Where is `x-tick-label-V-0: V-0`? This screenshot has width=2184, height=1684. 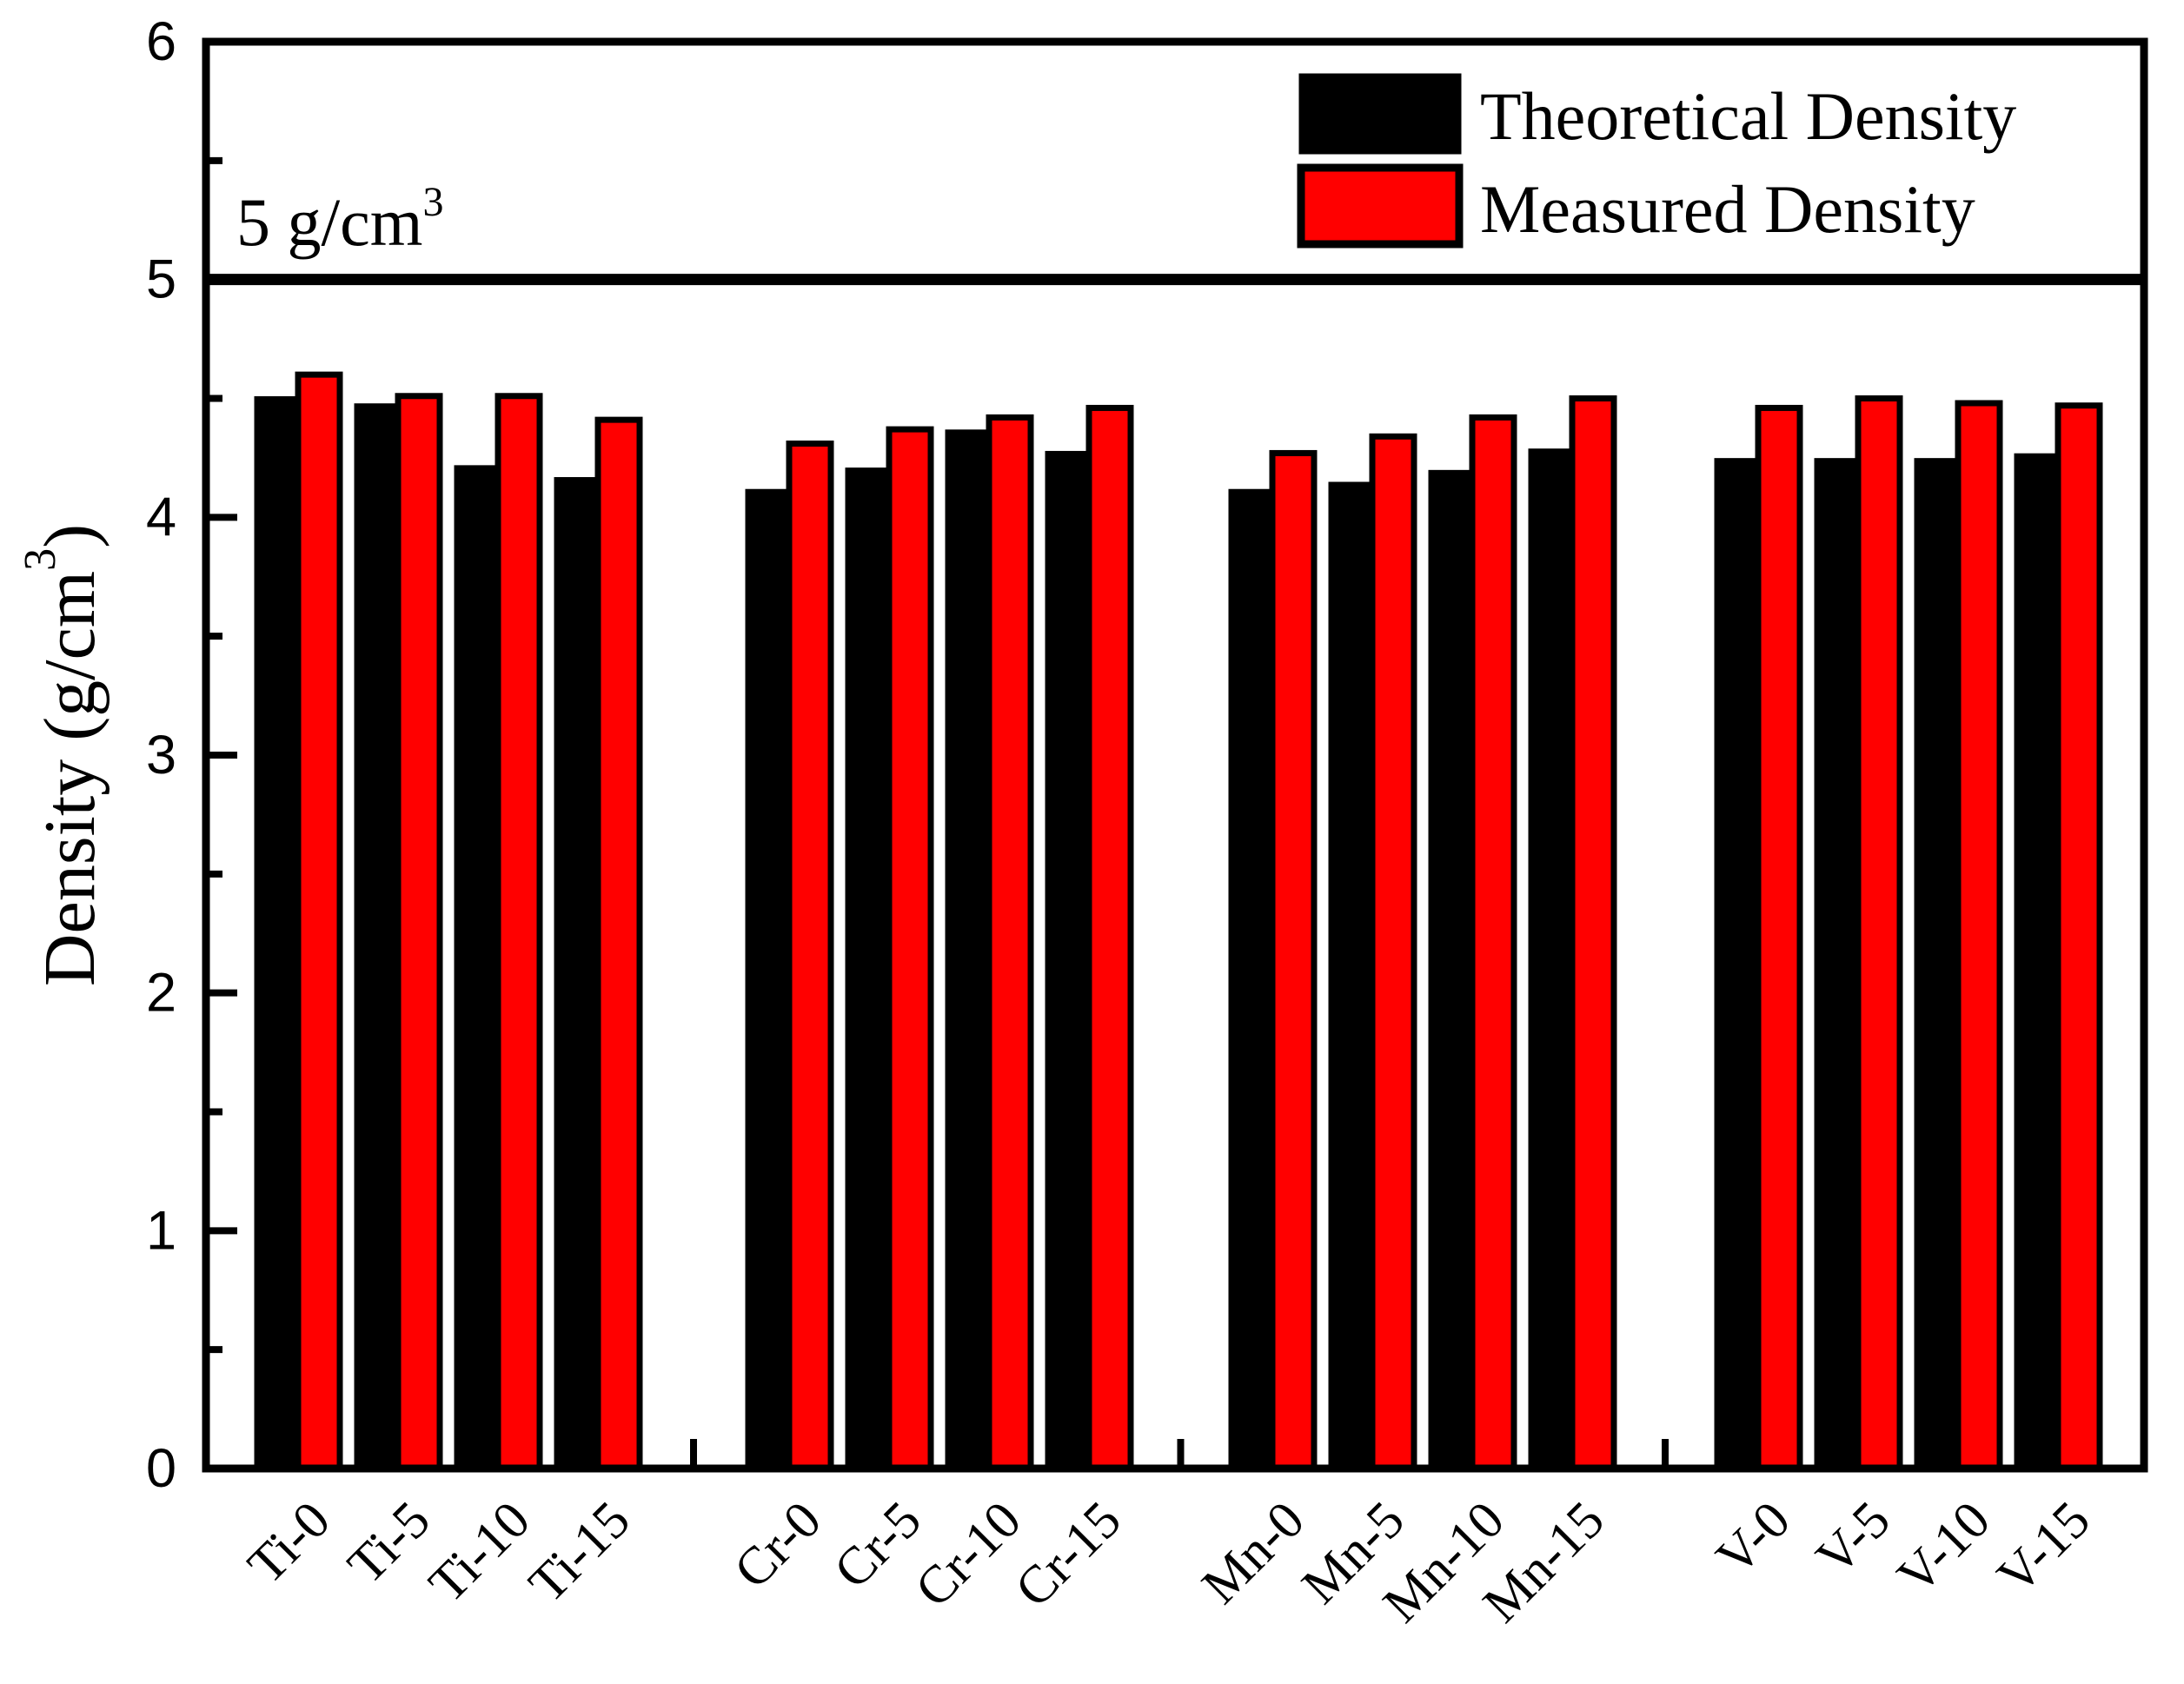
x-tick-label-V-0: V-0 is located at coordinates (1753, 1539).